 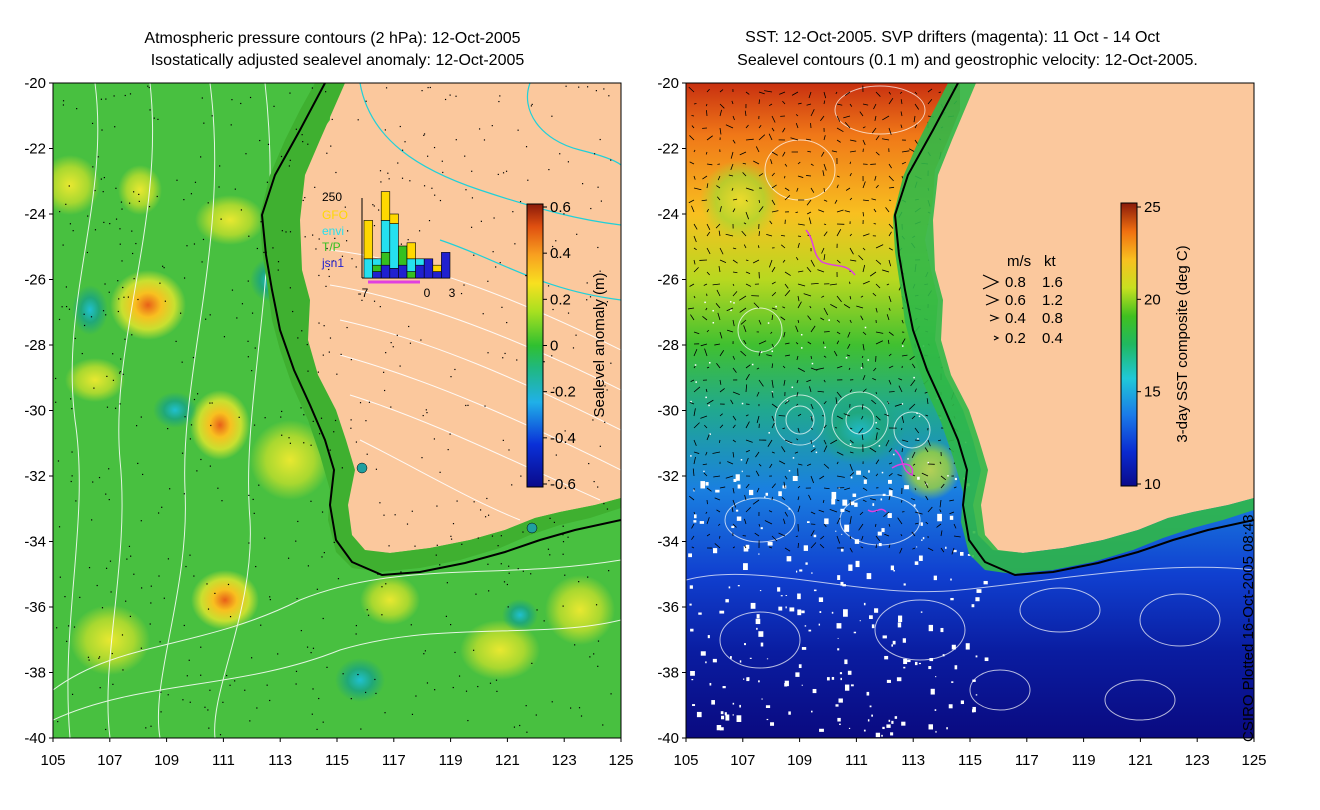 What do you see at coordinates (1152, 207) in the screenshot?
I see `sst-colorbar-tick-label: 25` at bounding box center [1152, 207].